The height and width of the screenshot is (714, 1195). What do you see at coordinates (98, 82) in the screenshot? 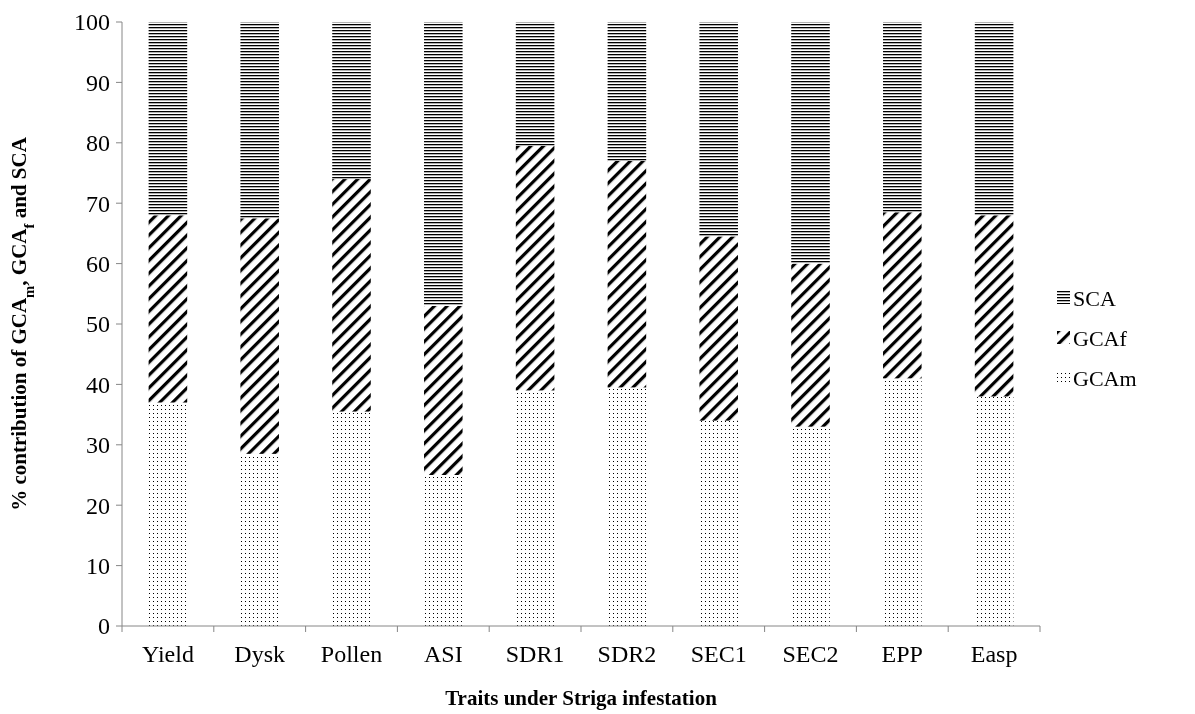
I see `y-tick-label: 90` at bounding box center [98, 82].